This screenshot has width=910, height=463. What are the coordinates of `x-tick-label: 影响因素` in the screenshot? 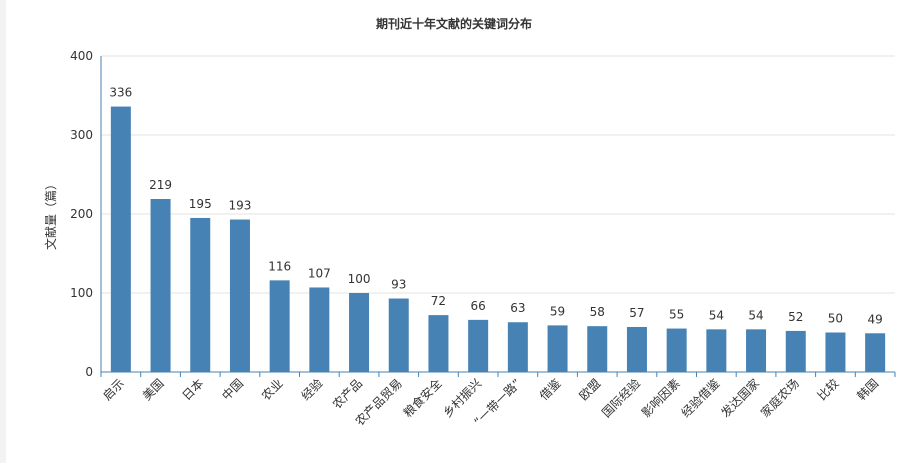 It's located at (660, 398).